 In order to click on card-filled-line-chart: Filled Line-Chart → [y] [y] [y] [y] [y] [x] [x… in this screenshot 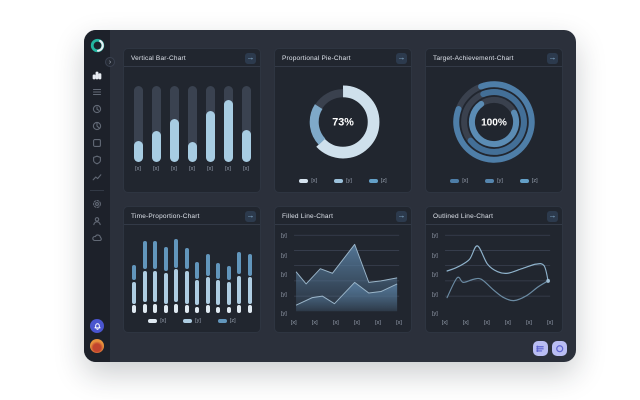, I will do `click(343, 269)`.